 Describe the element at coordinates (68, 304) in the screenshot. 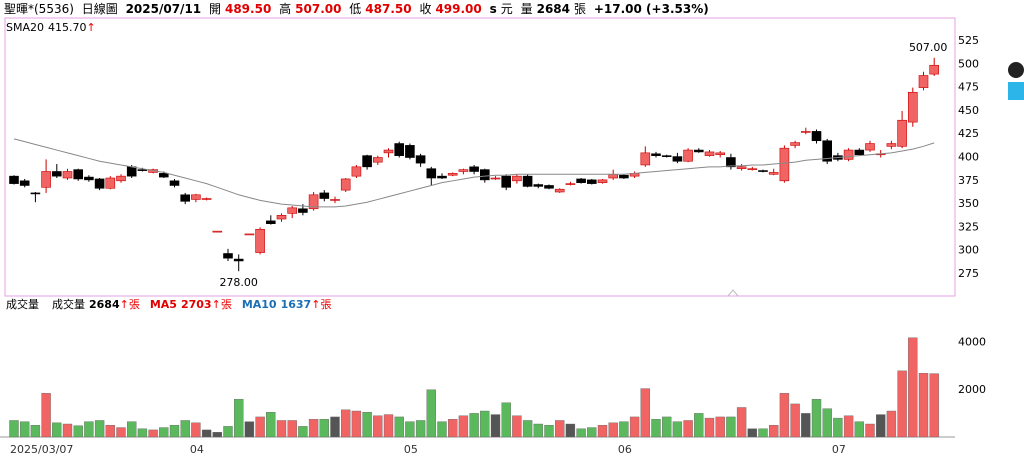

I see `legend-name: 成交量` at that location.